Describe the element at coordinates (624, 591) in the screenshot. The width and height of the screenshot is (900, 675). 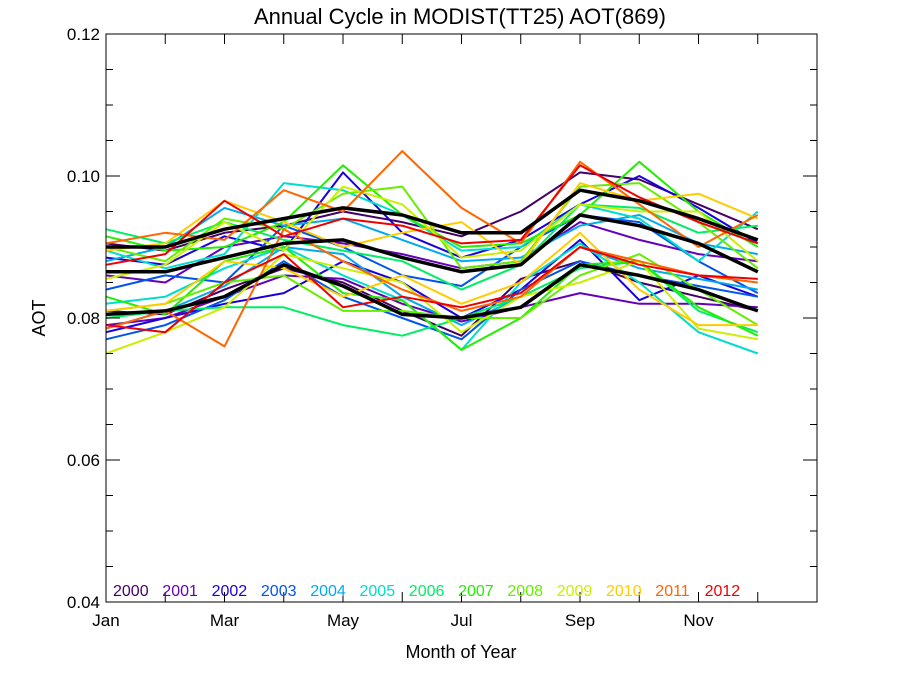
I see `legend-entry-2010: 2010` at that location.